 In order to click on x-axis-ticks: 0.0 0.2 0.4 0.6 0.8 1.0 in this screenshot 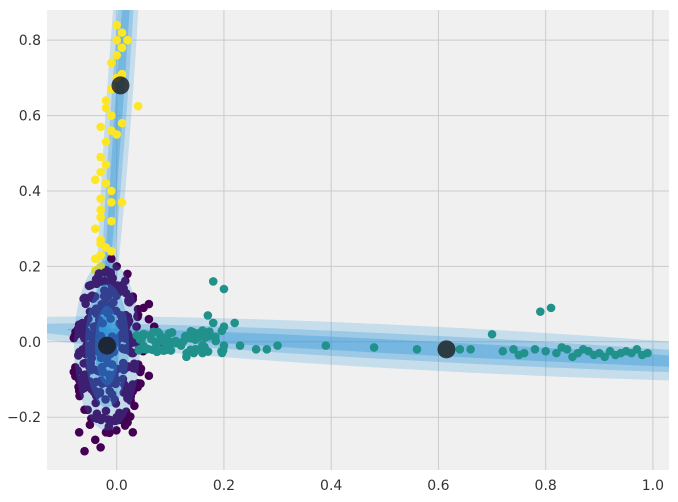, I will do `click(385, 486)`.